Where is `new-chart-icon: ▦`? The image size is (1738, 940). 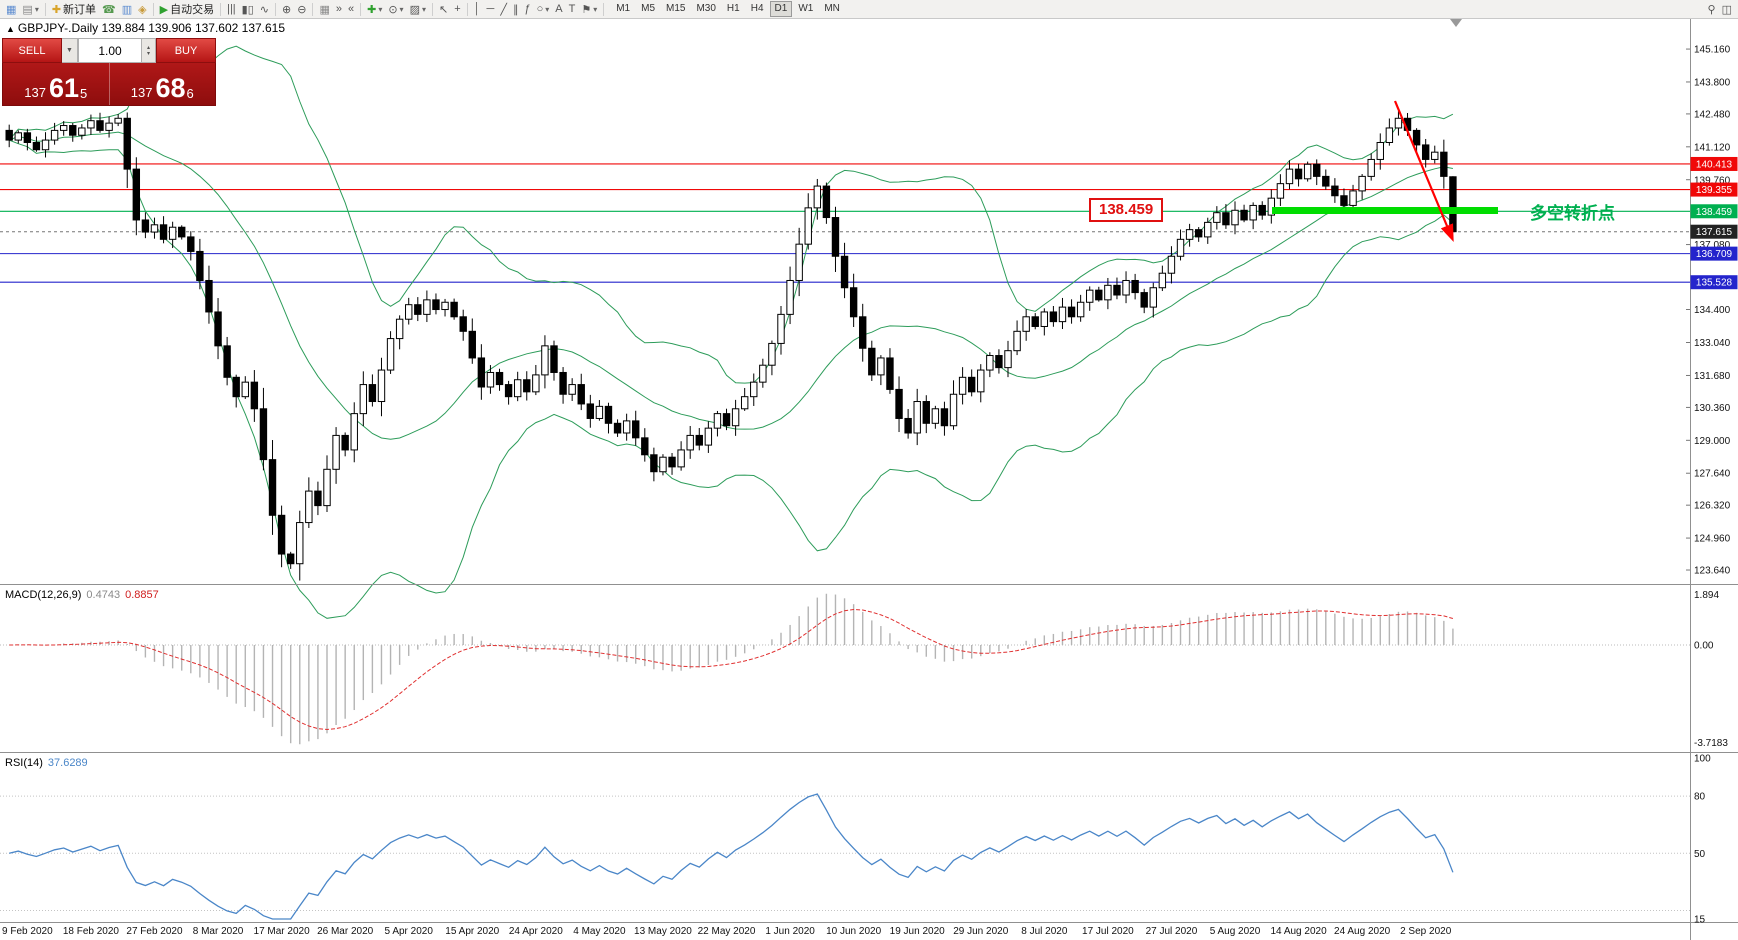
new-chart-icon: ▦ is located at coordinates (11, 9).